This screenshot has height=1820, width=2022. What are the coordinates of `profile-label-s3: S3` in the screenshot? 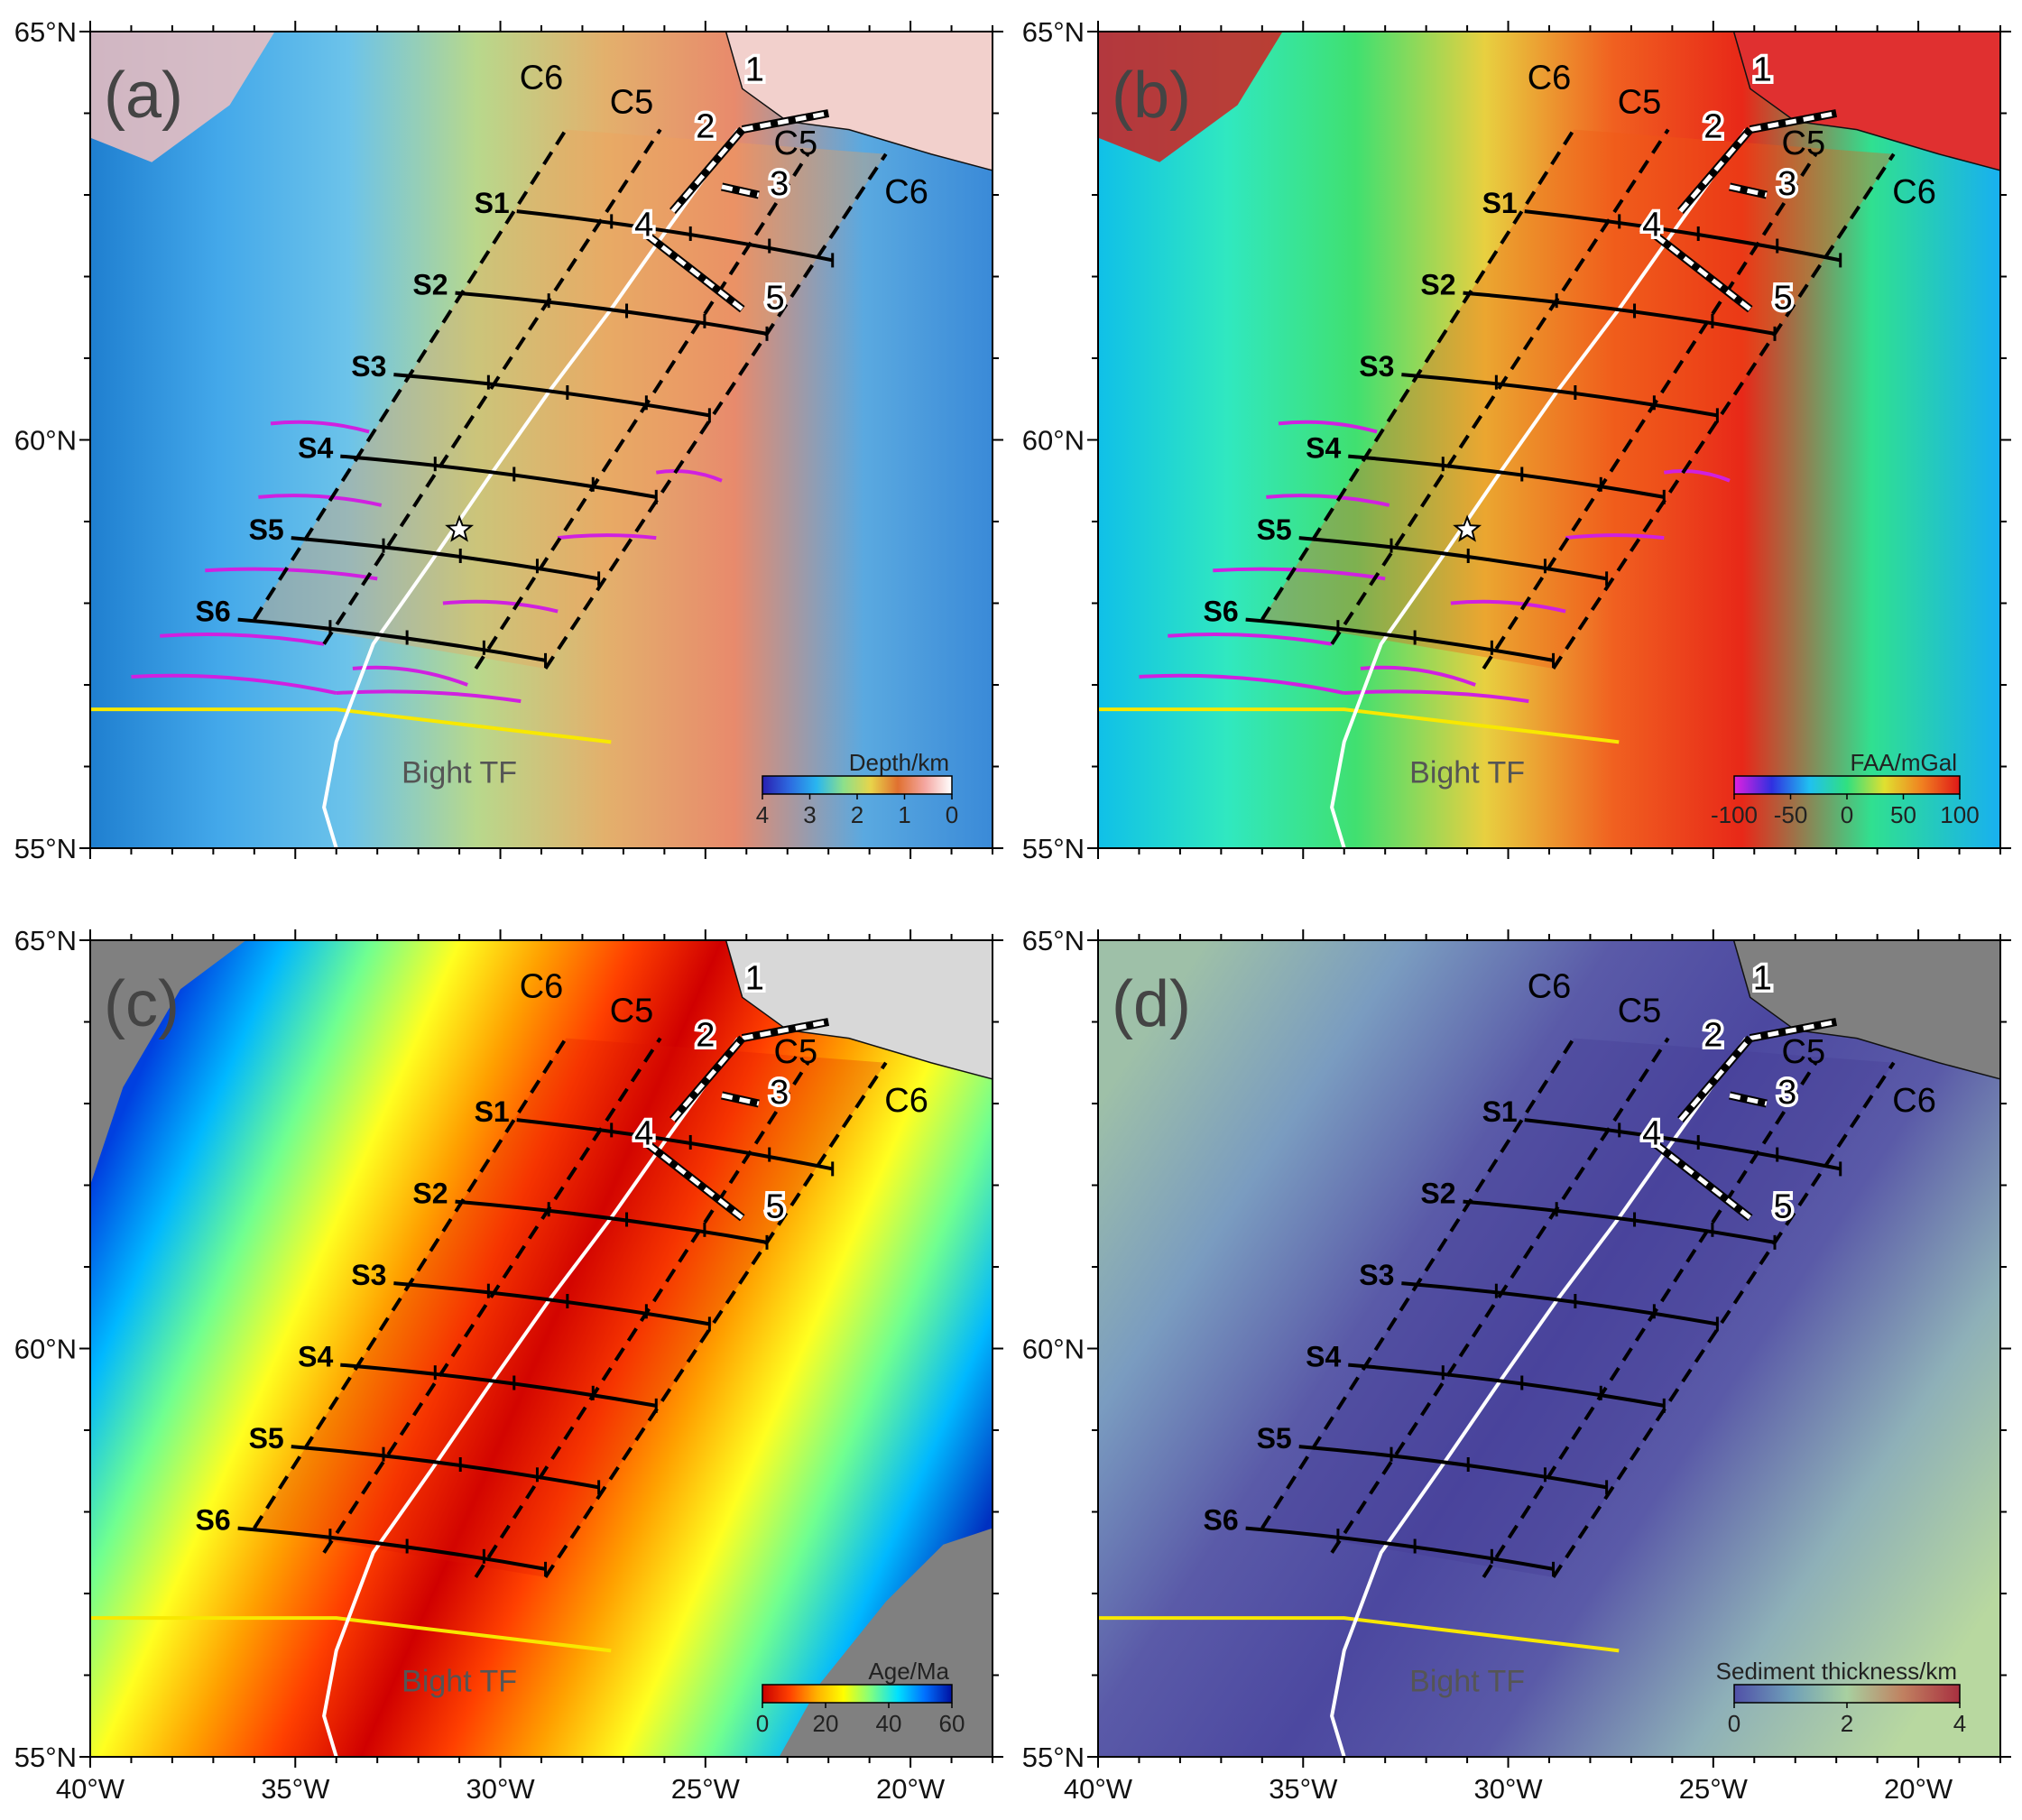 It's located at (368, 366).